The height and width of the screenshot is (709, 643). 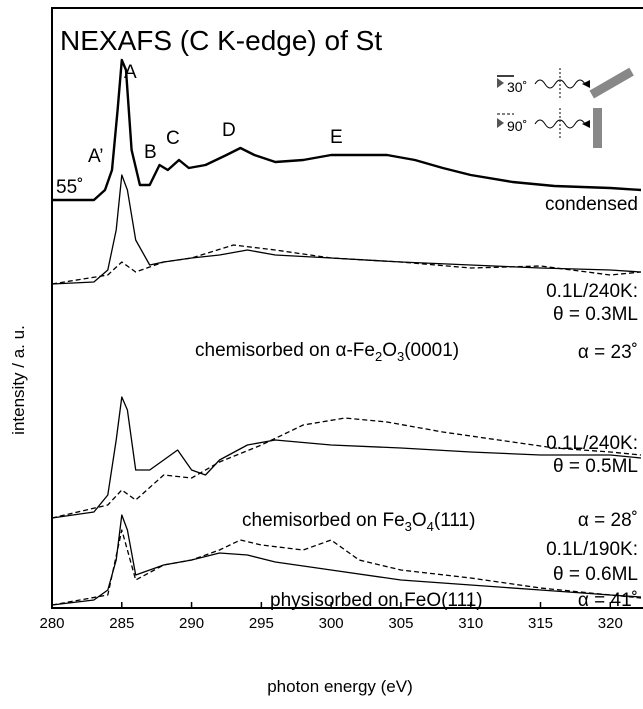 What do you see at coordinates (595, 466) in the screenshot?
I see `coverage-label: θ = 0.5ML` at bounding box center [595, 466].